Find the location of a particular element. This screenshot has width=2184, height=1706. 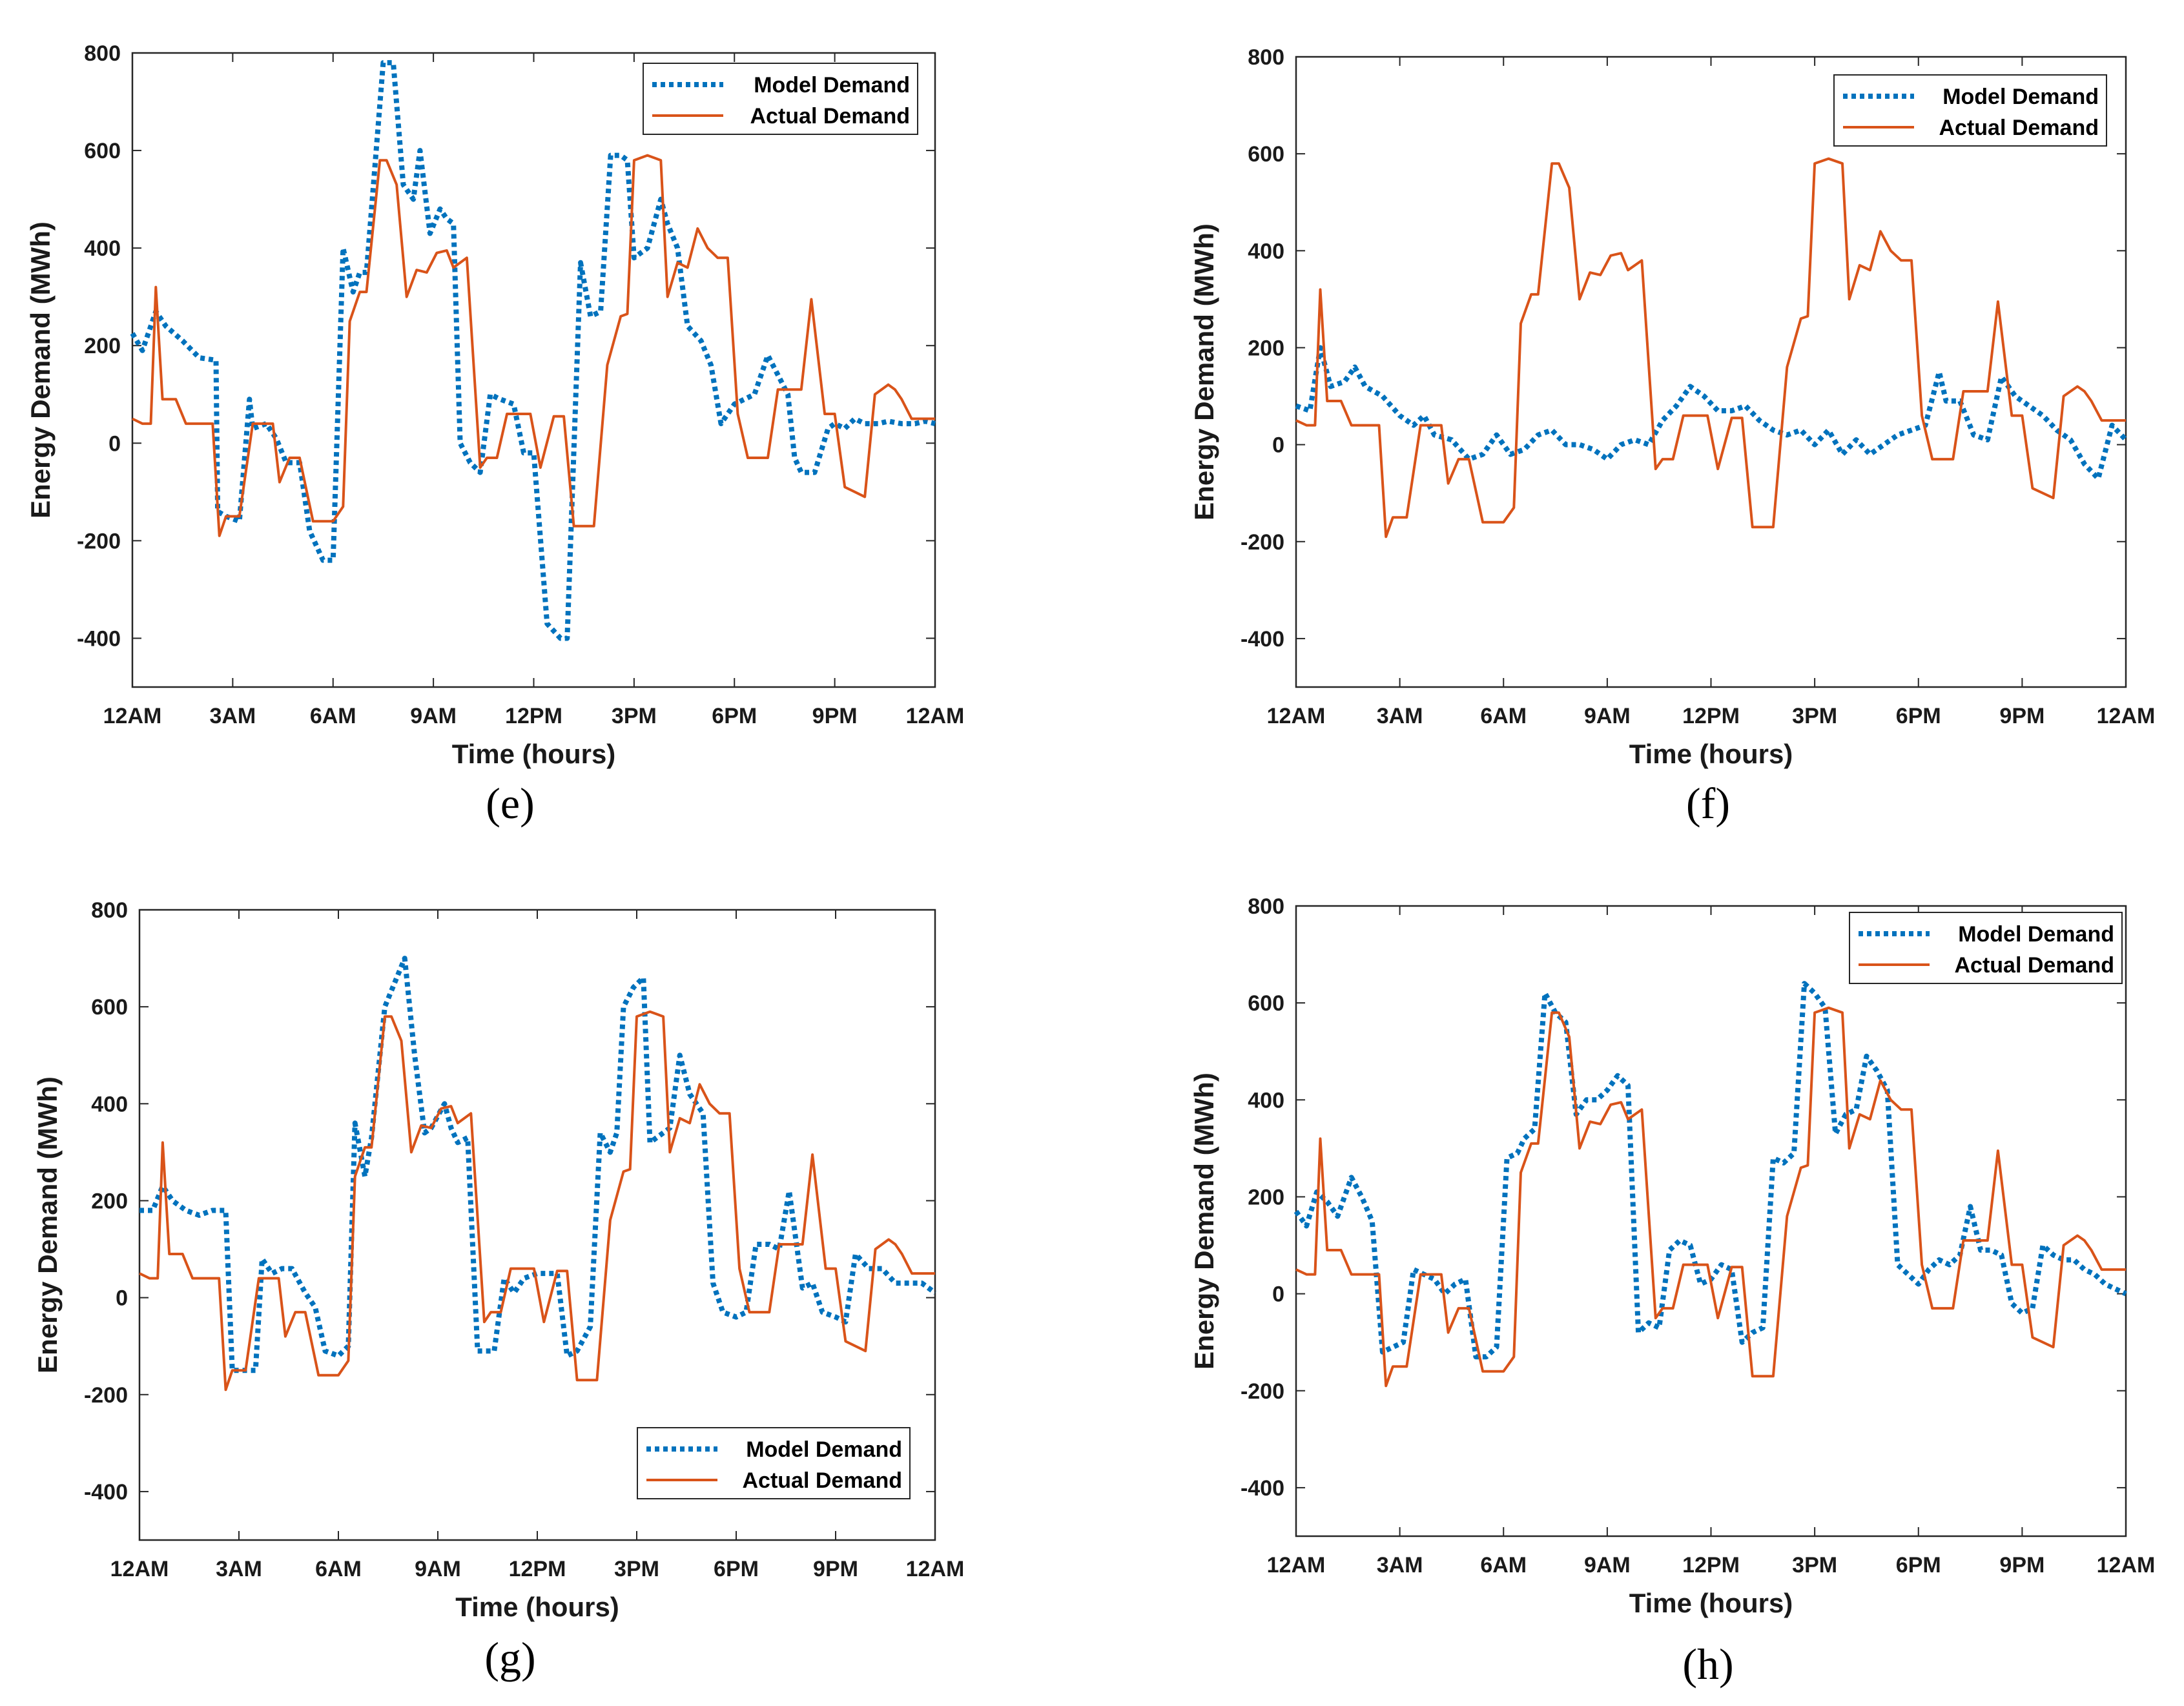

panel-label-f: (f) is located at coordinates (1708, 803).